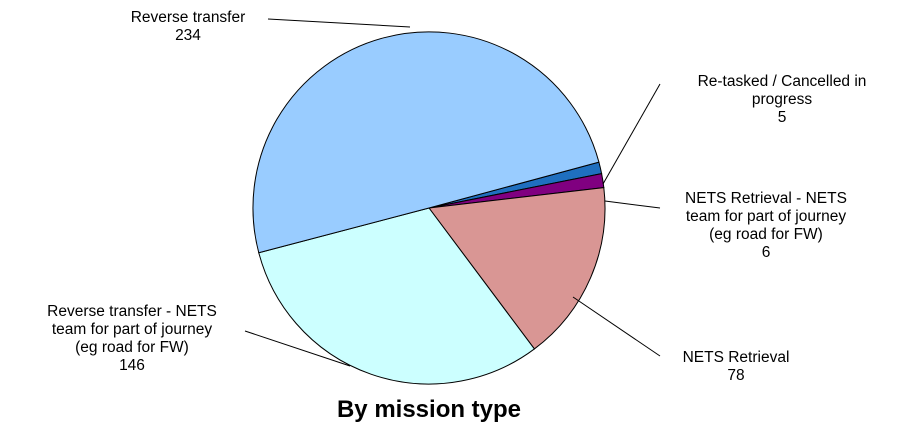  Describe the element at coordinates (766, 252) in the screenshot. I see `slice-value-nets-retrieval-nets-team-for-part-of-journey-eg-road-for-fw: 6` at that location.